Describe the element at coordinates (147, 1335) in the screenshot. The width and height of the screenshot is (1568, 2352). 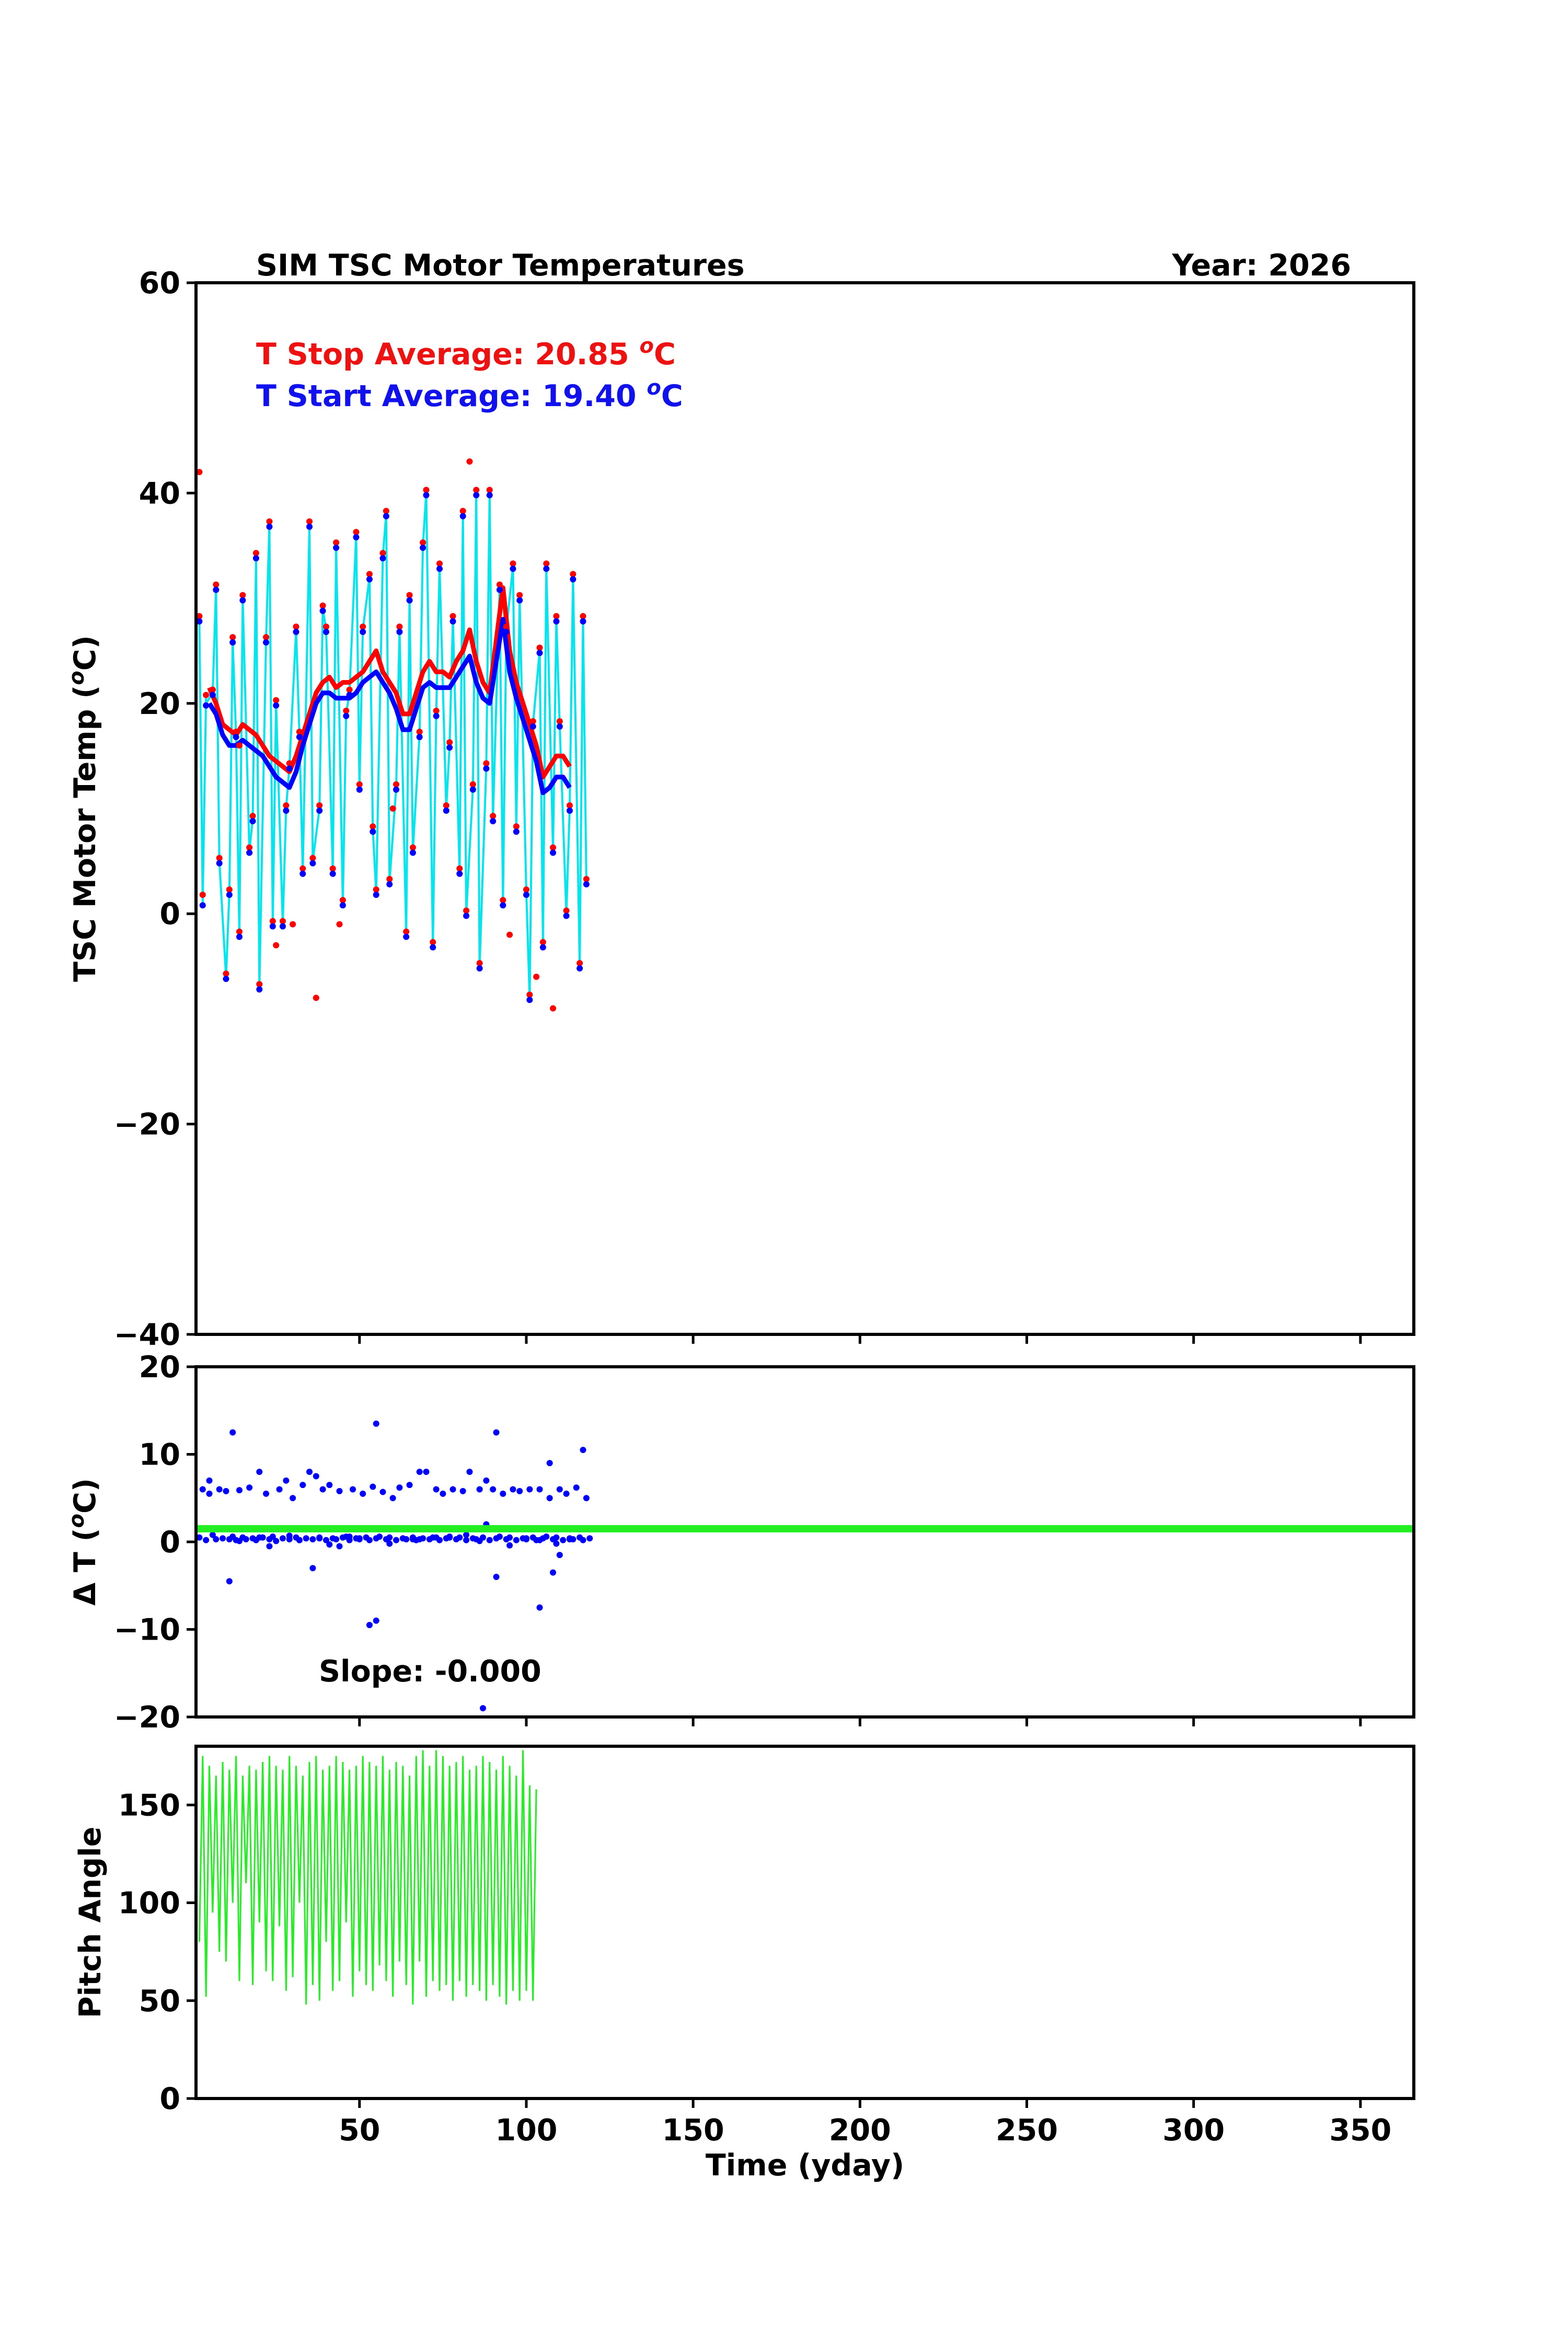
I see `y-tick-label: −40` at that location.